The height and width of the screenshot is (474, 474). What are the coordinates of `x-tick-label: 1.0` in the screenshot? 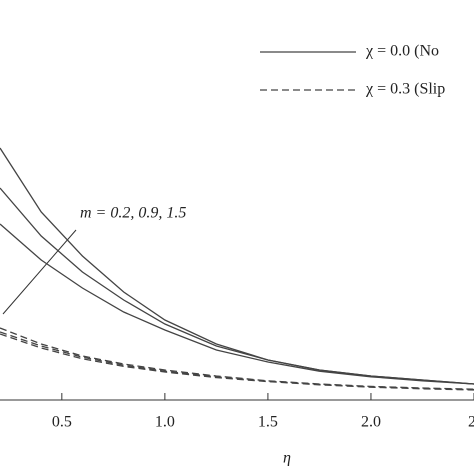 It's located at (165, 422).